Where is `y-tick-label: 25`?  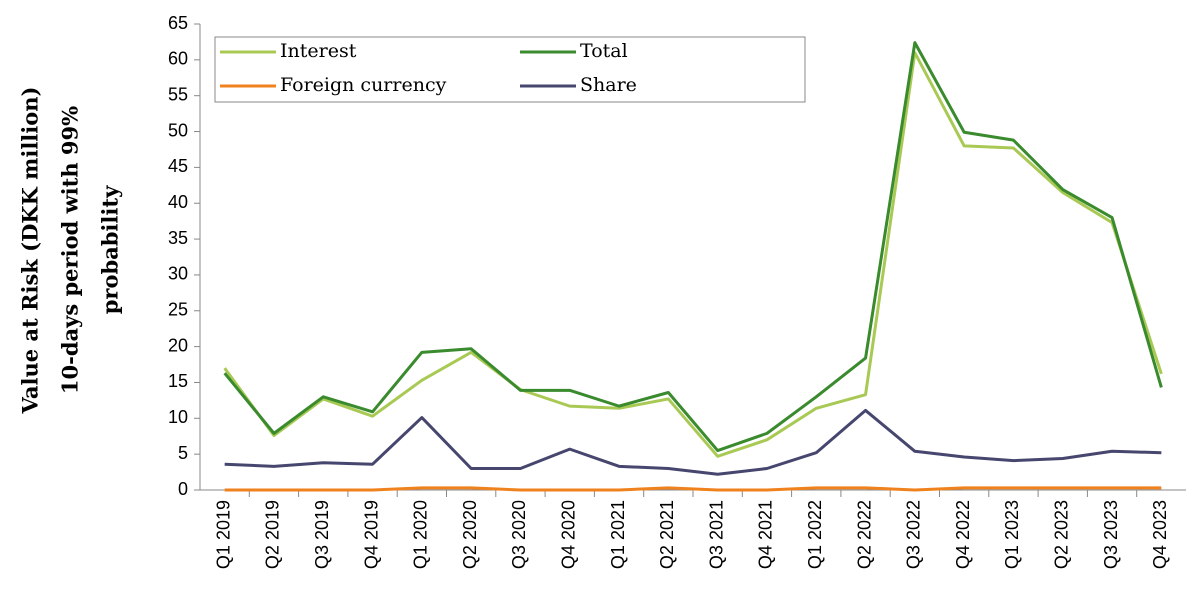
y-tick-label: 25 is located at coordinates (178, 310).